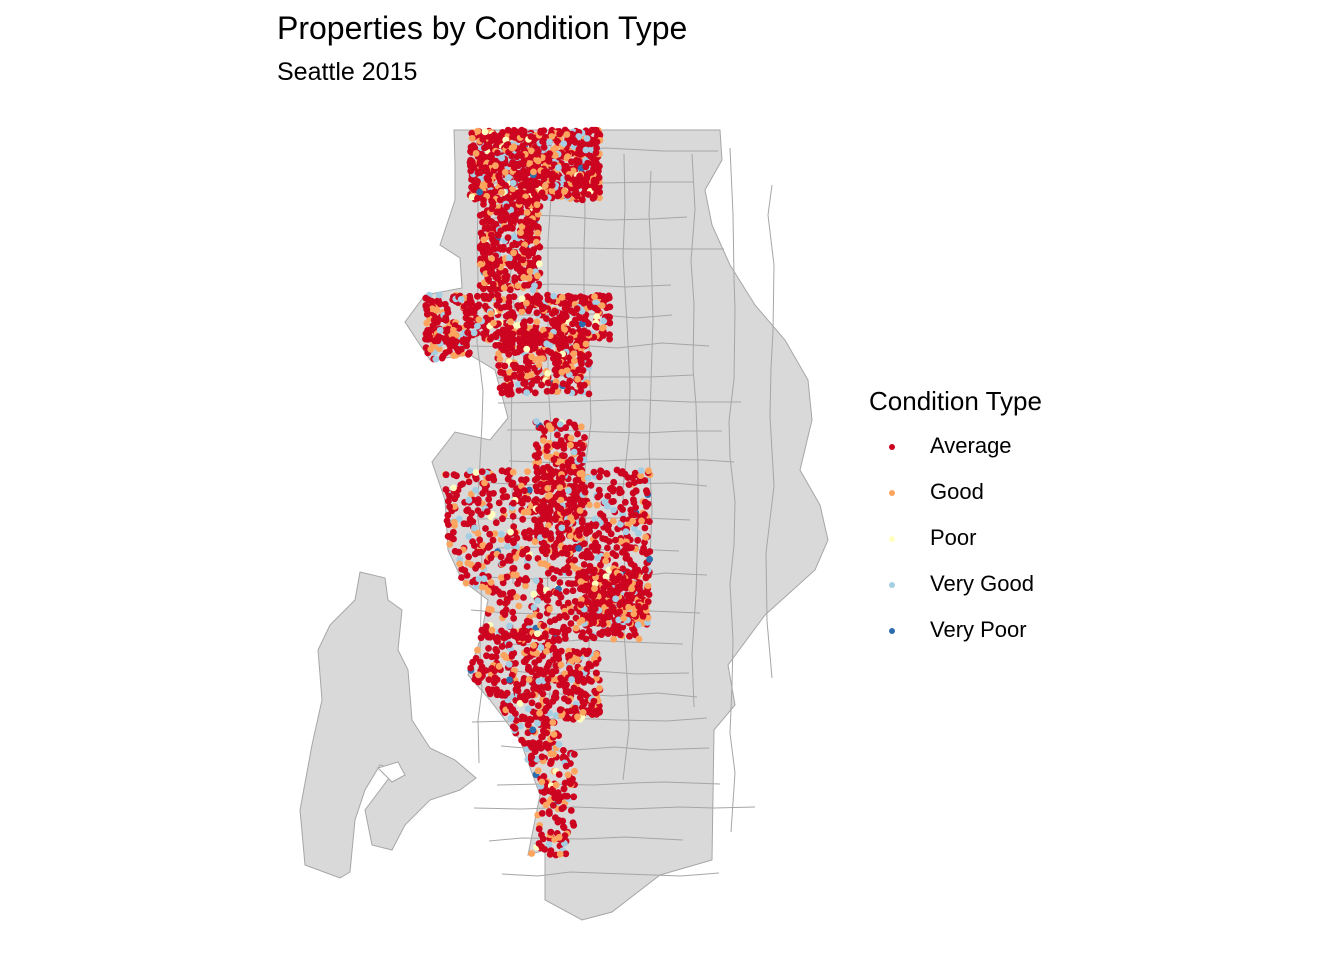  What do you see at coordinates (391, 772) in the screenshot?
I see `island-bay` at bounding box center [391, 772].